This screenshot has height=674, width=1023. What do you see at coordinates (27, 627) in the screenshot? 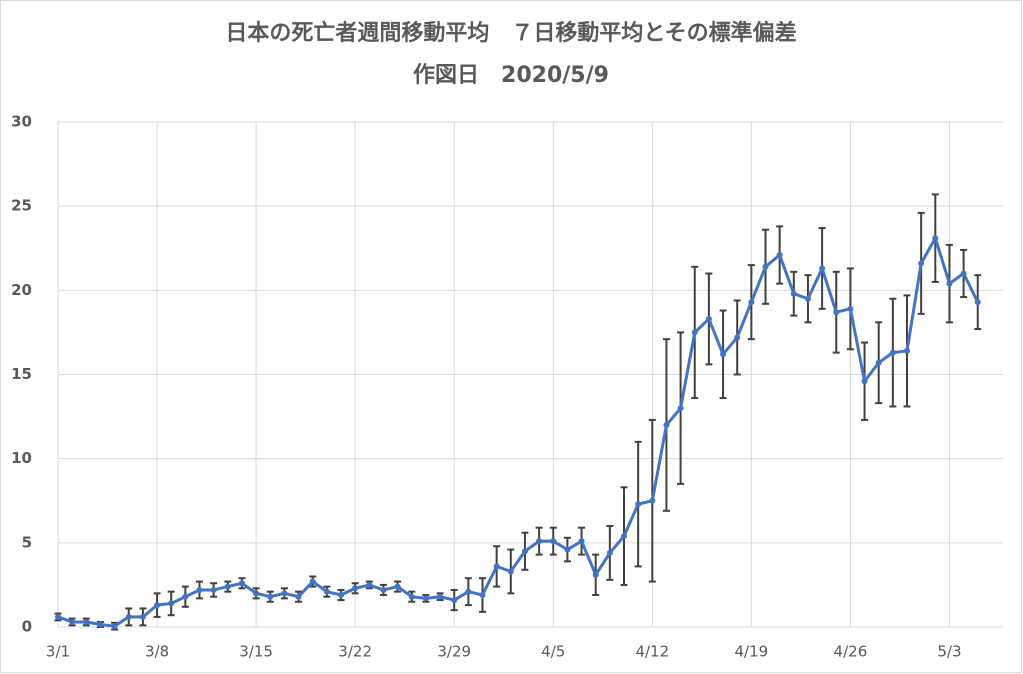
I see `y-tick-label: 0` at bounding box center [27, 627].